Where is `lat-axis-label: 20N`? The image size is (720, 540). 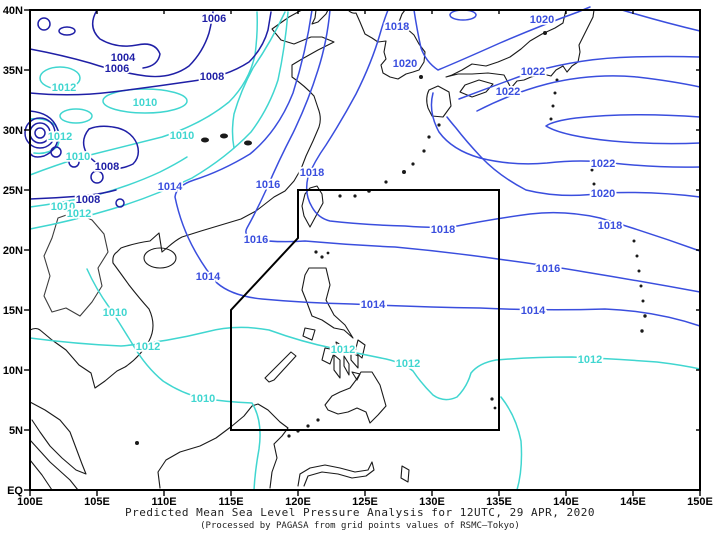
lat-axis-label: 20N is located at coordinates (13, 251).